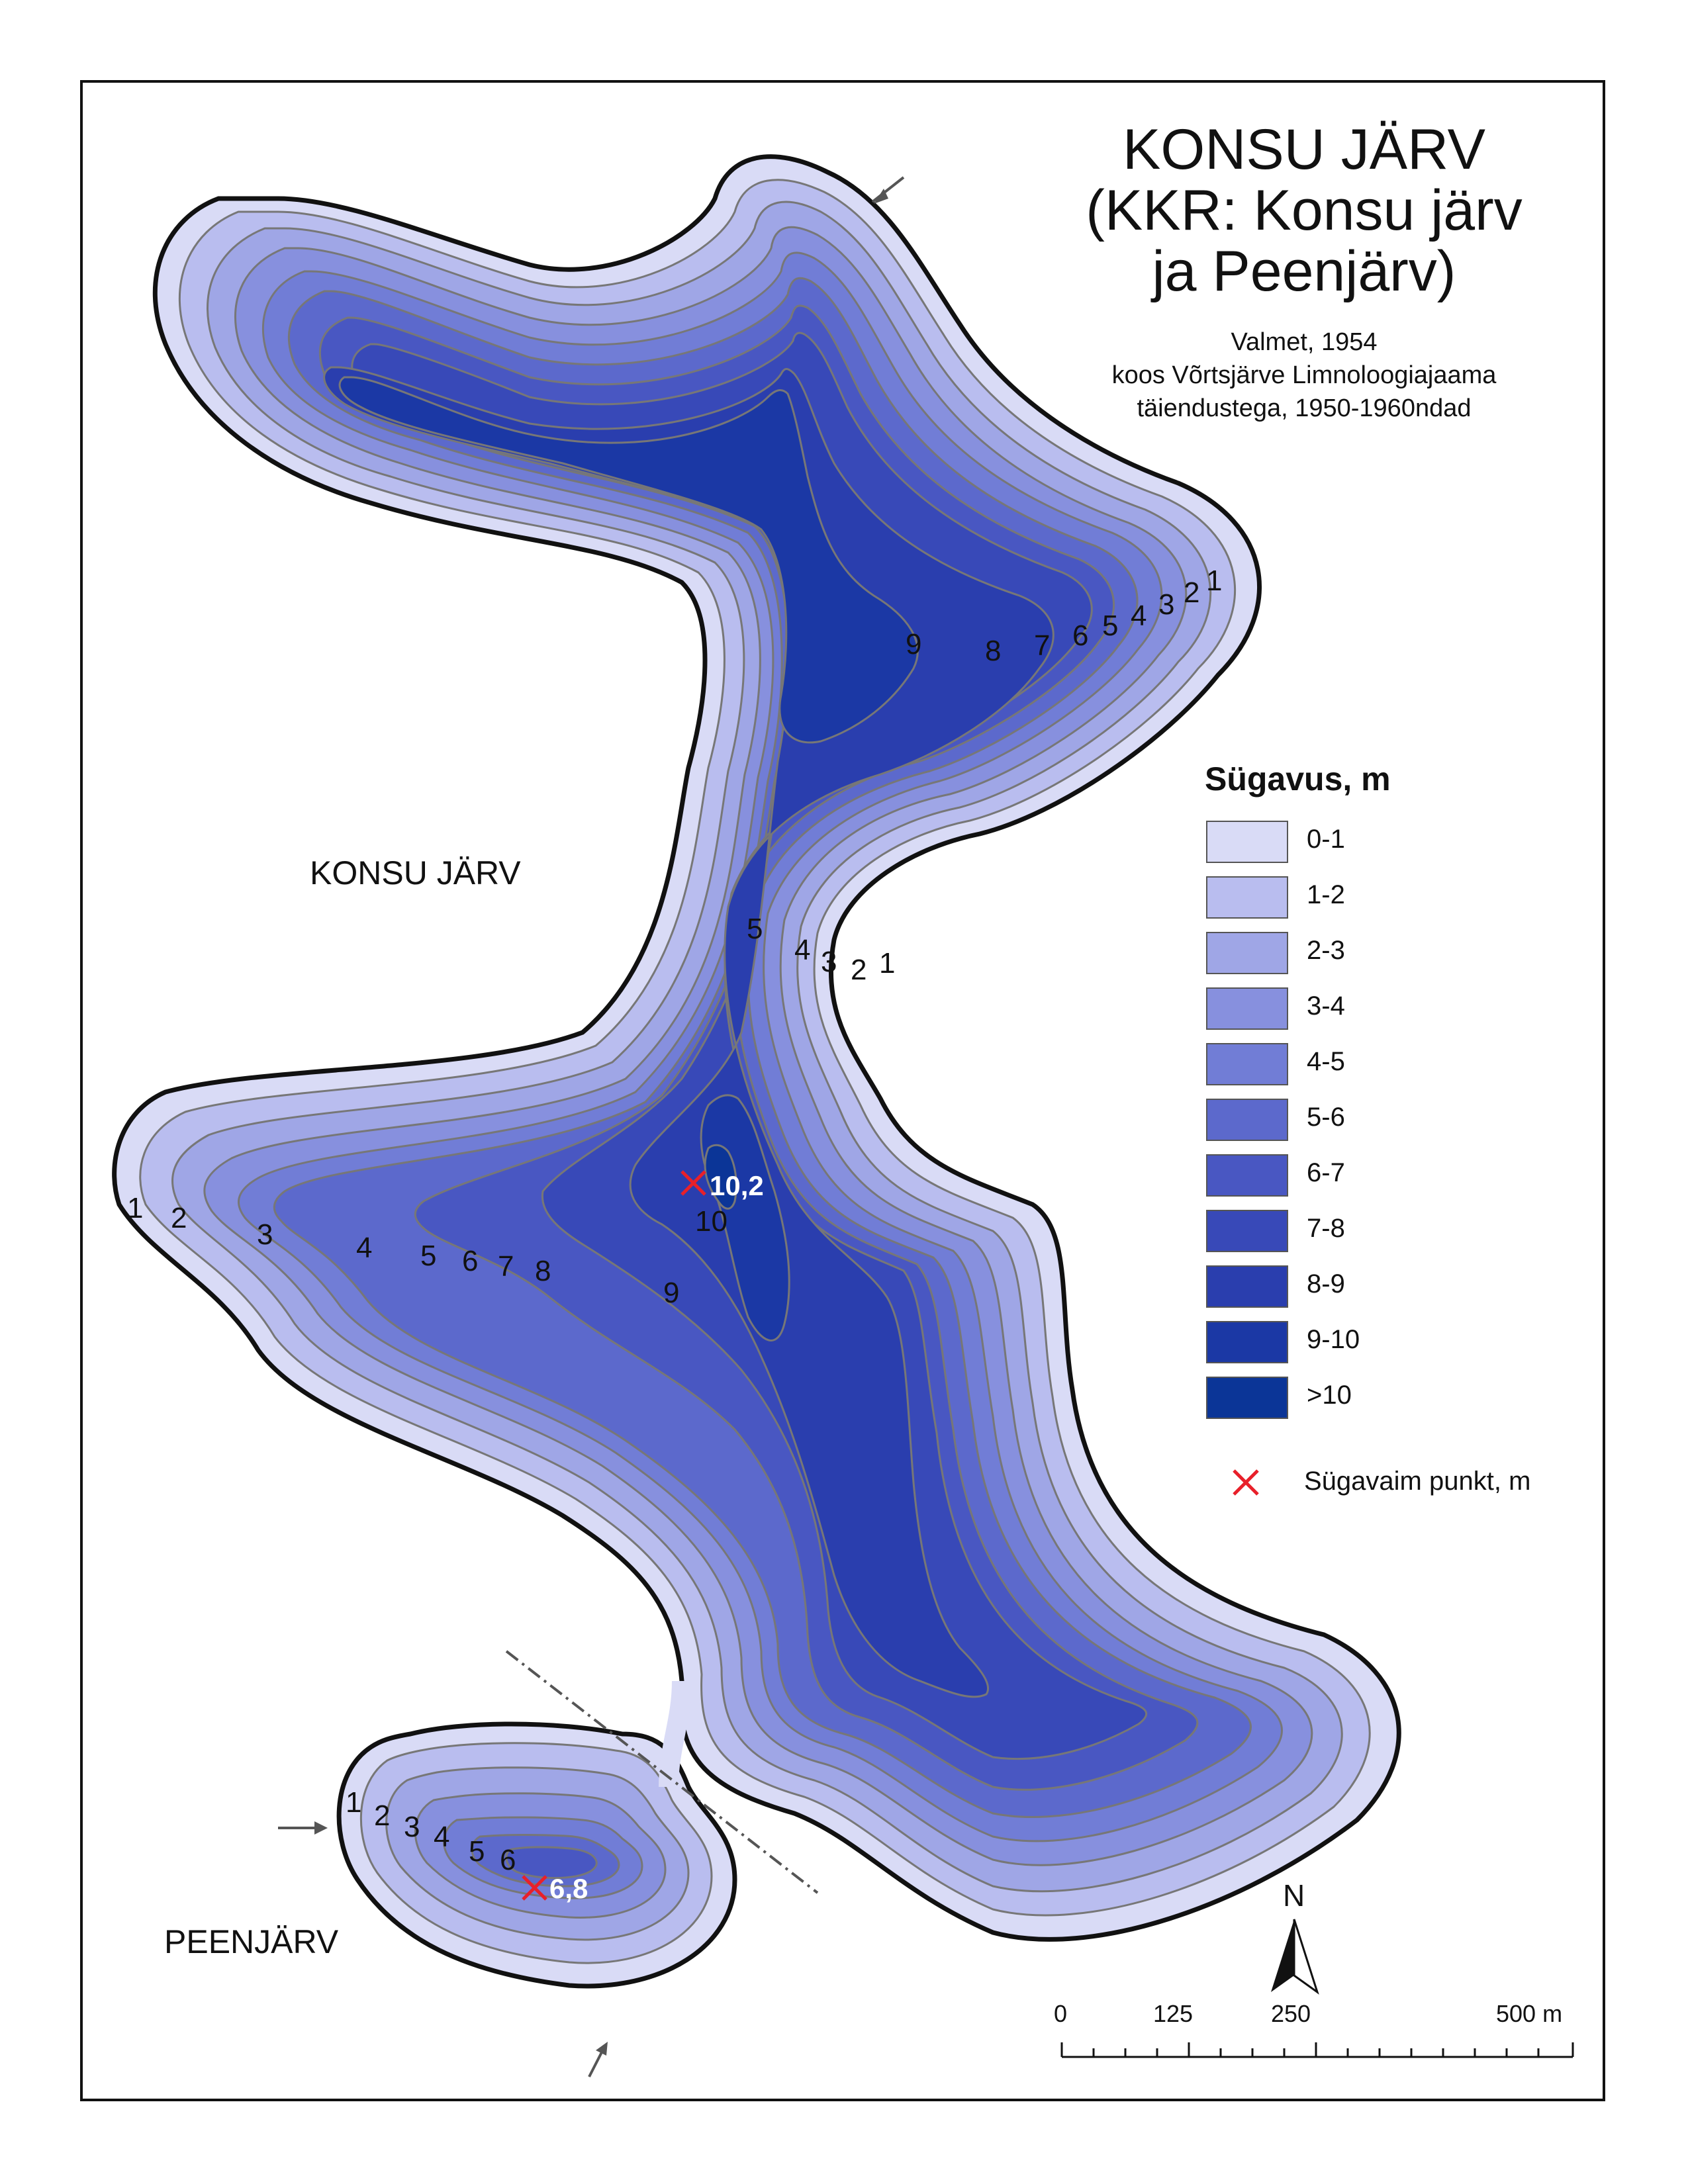 The height and width of the screenshot is (2184, 1688). I want to click on map-title-line3: ja Peenjärv), so click(1304, 271).